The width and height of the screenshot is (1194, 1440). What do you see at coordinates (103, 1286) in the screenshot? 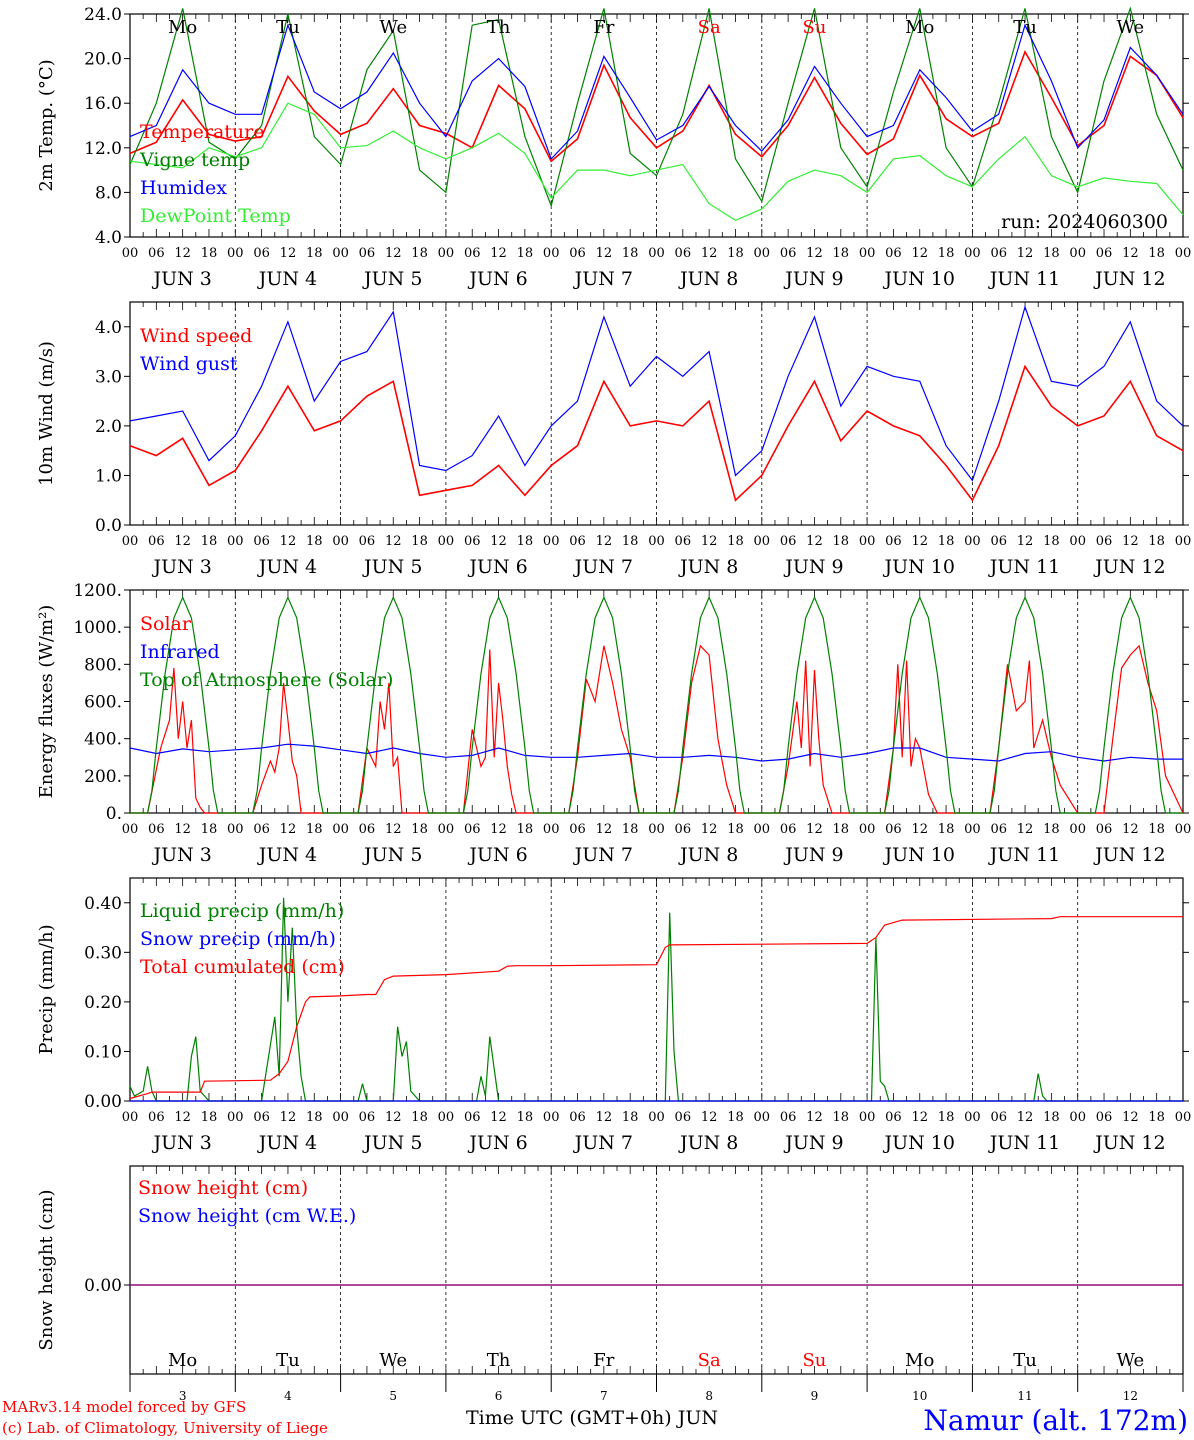
I see `y-tick-label: 0.00` at bounding box center [103, 1286].